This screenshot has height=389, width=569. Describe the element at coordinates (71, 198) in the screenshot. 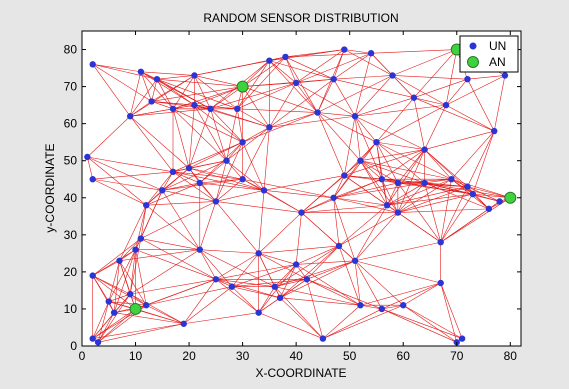

I see `y-tick-label: 40` at that location.